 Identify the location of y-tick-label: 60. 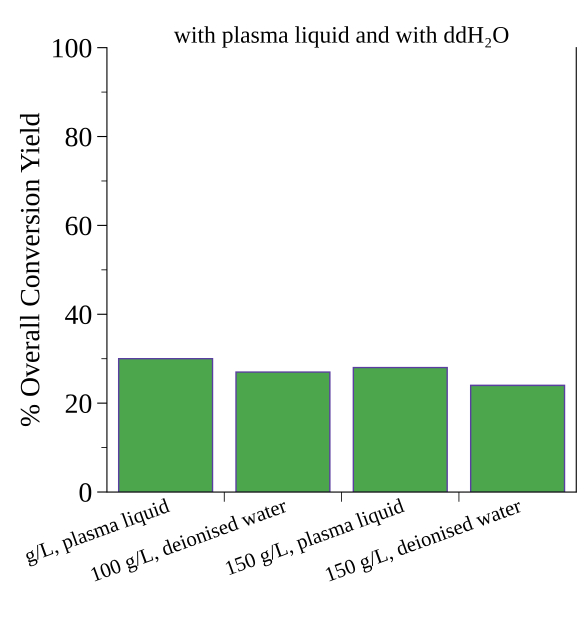
(79, 226).